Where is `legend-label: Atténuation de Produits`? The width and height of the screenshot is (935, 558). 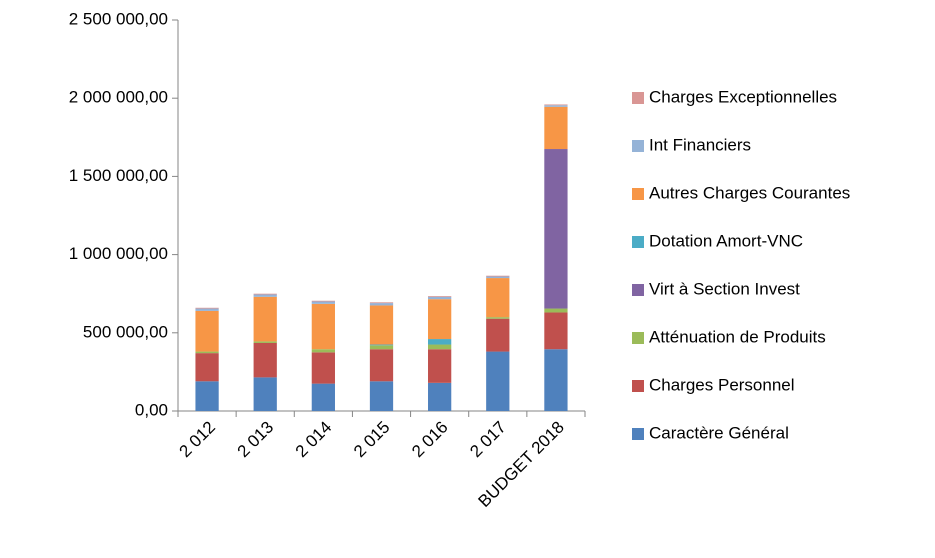
legend-label: Atténuation de Produits is located at coordinates (737, 336).